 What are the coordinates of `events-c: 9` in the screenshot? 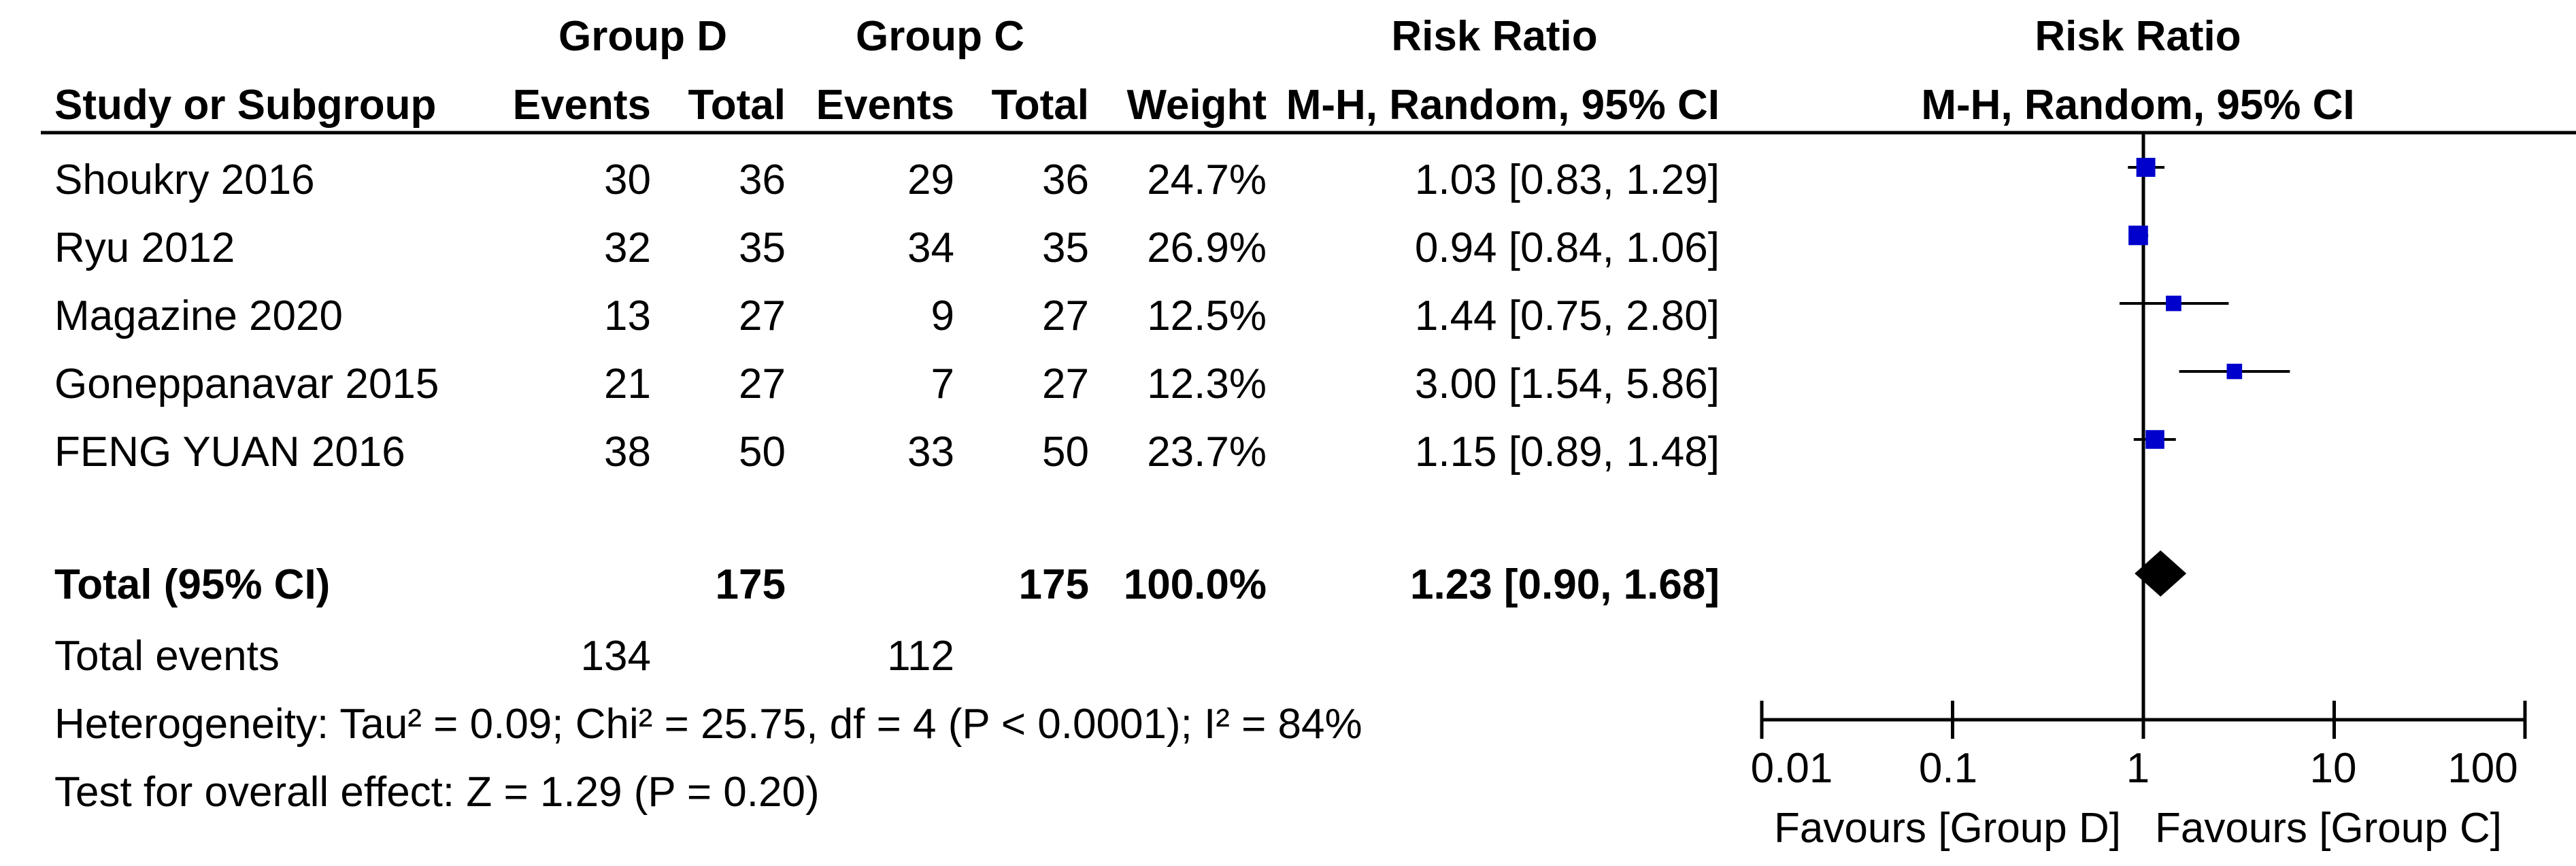 It's located at (942, 316).